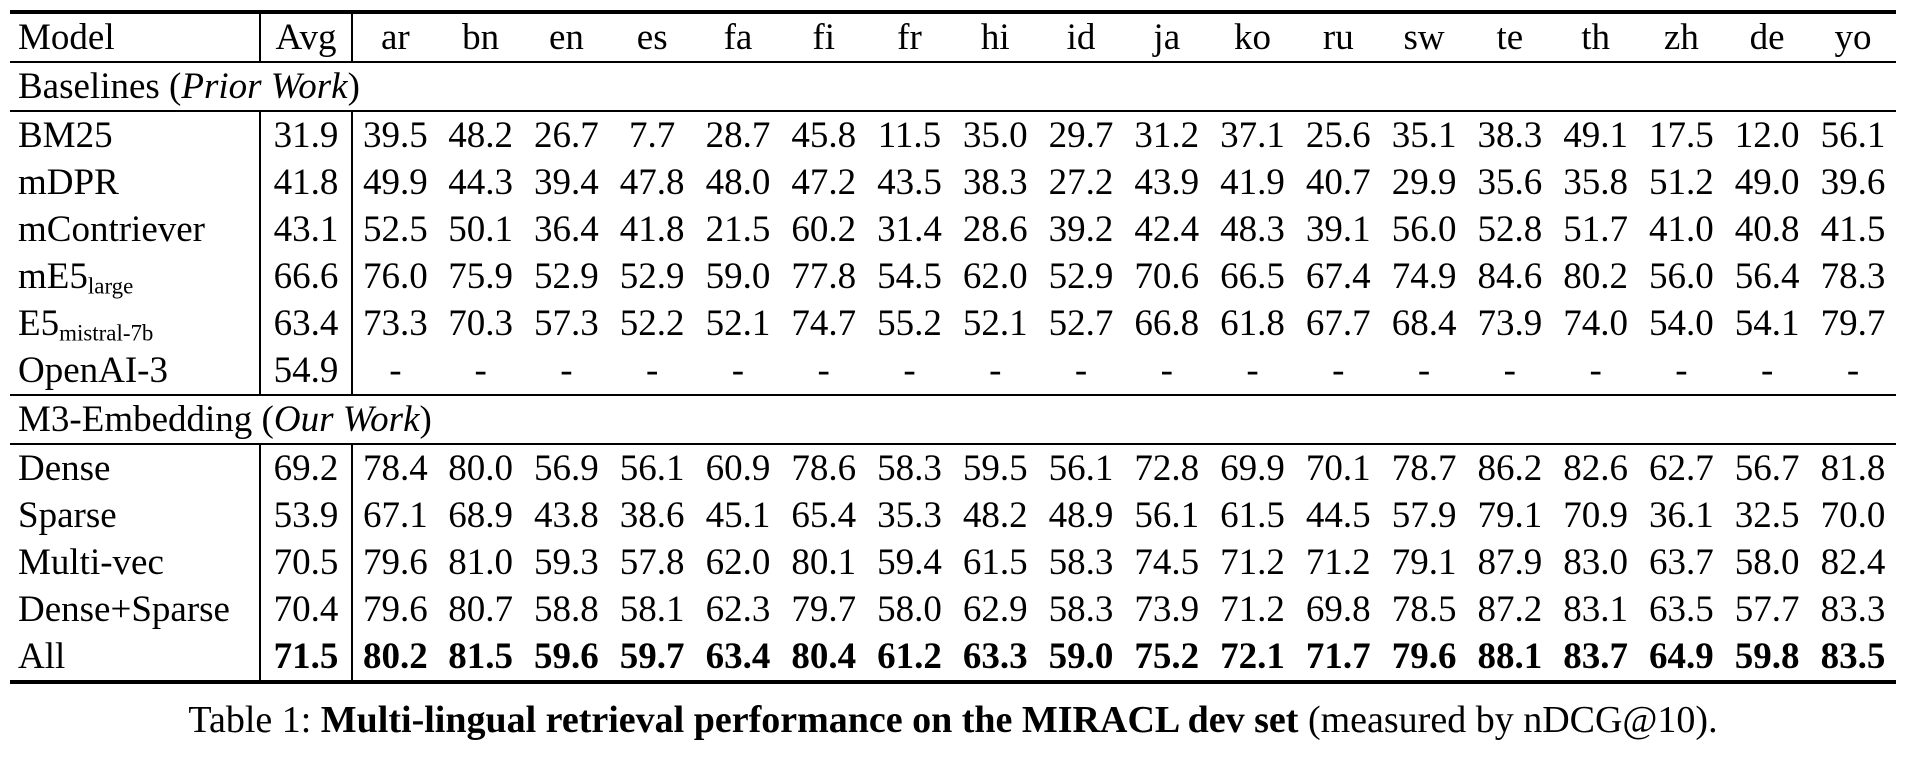  I want to click on value-cell-ja: 42.4, so click(1167, 229).